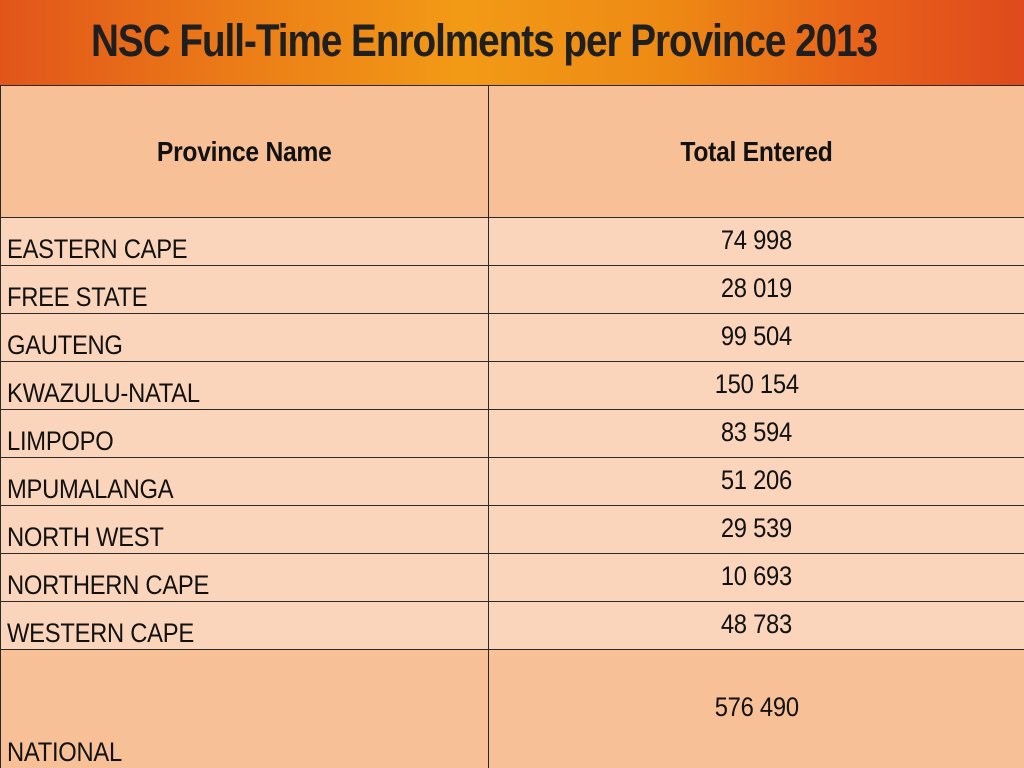 The image size is (1024, 768). What do you see at coordinates (756, 385) in the screenshot?
I see `total-entered-cell: 150 154` at bounding box center [756, 385].